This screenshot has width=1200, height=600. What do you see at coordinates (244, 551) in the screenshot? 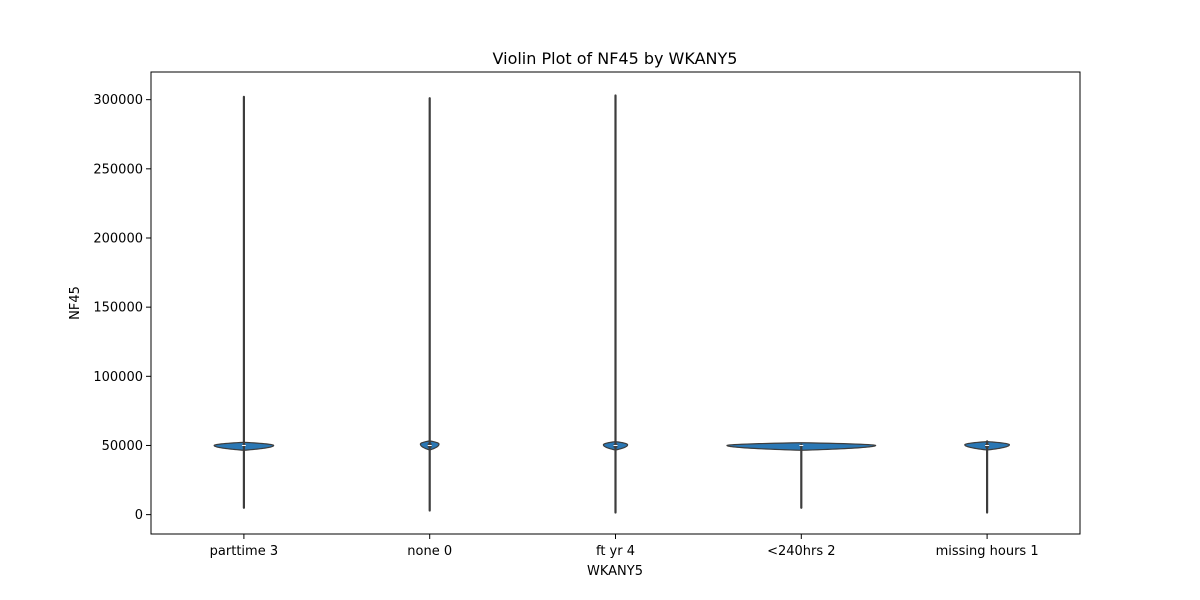
I see `x-tick-label: parttime 3` at bounding box center [244, 551].